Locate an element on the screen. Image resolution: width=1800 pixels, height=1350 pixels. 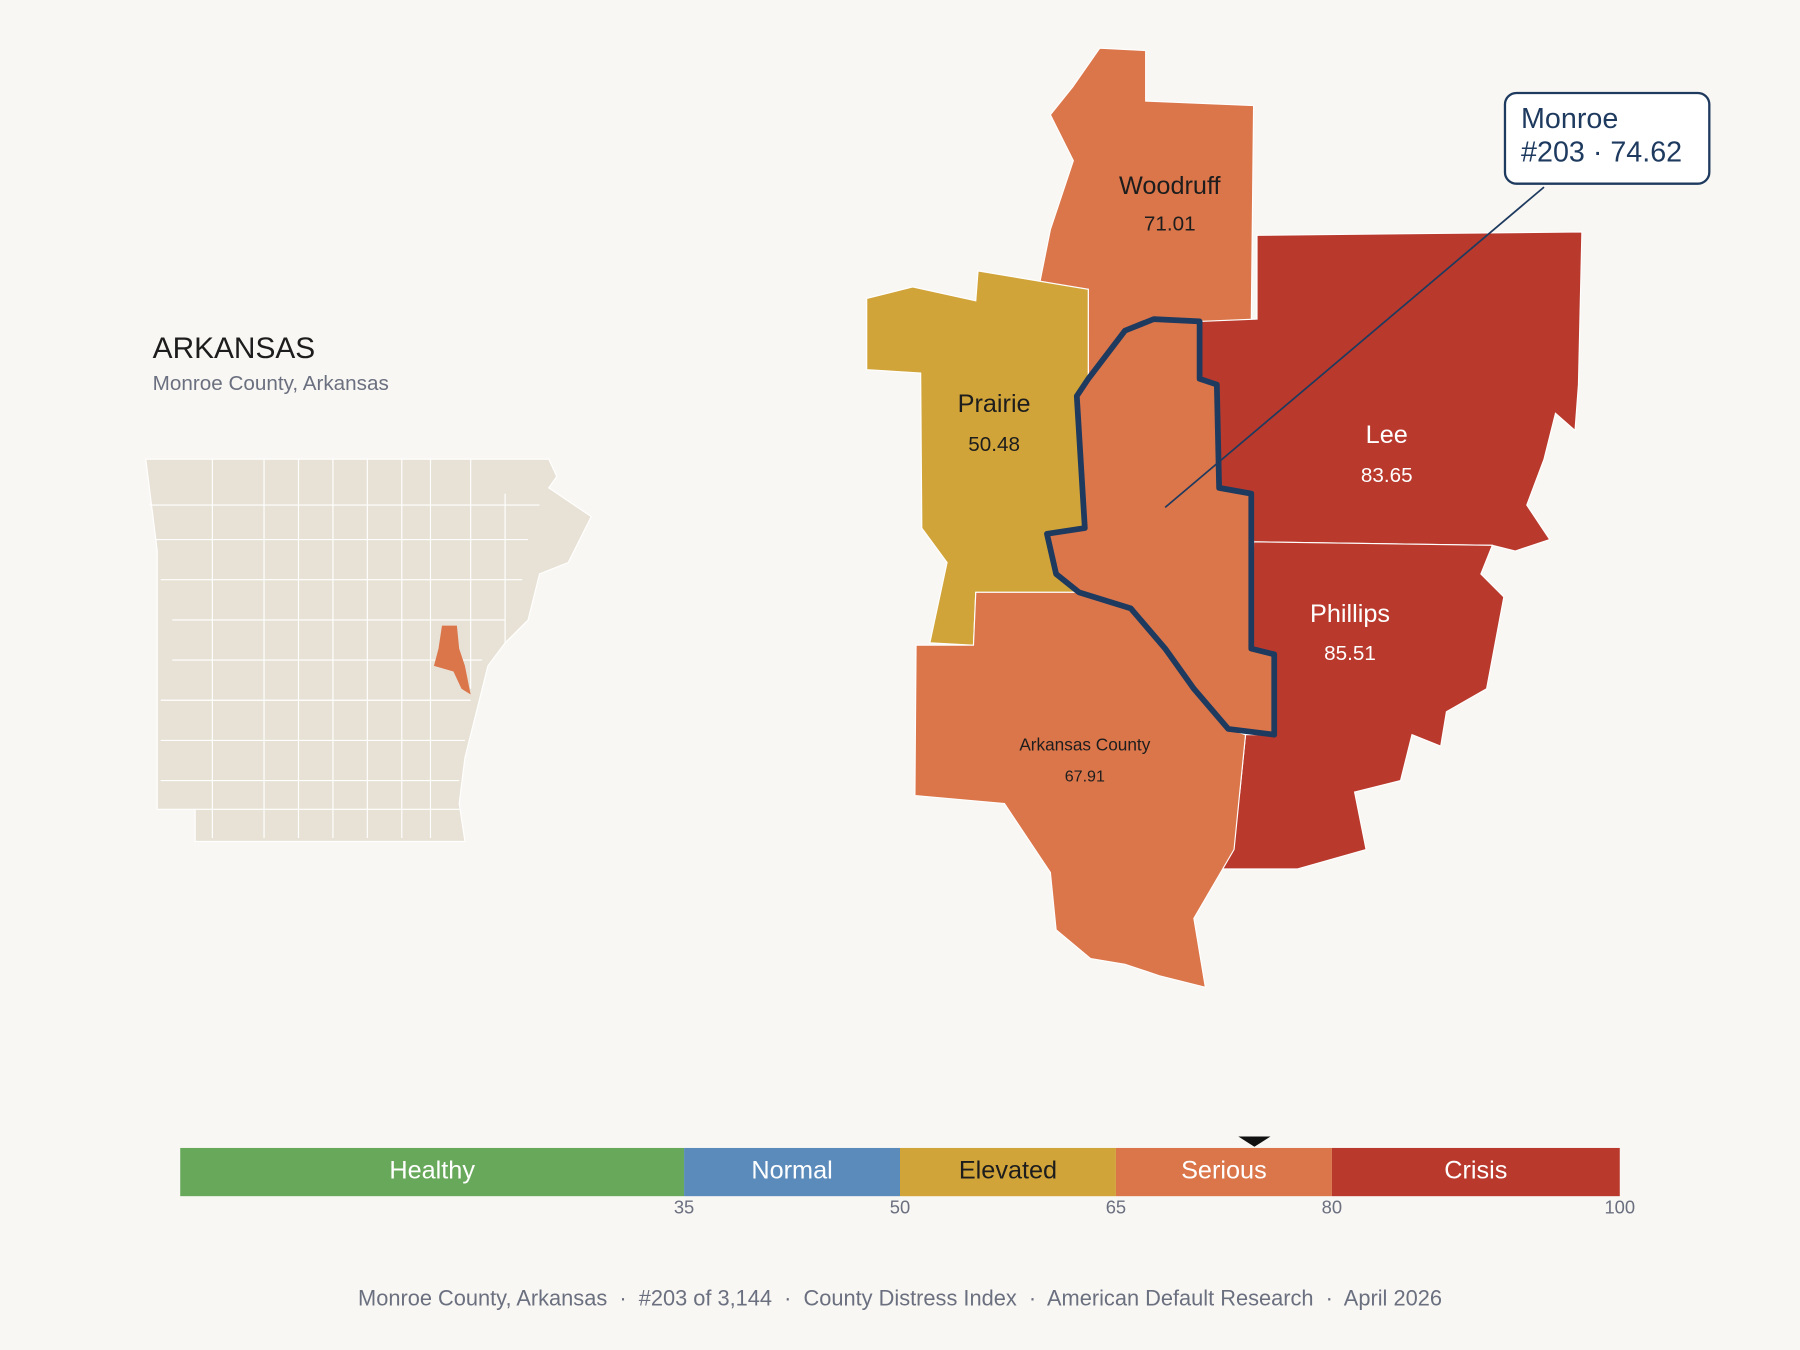
scale-segment-label: Crisis is located at coordinates (1475, 1171).